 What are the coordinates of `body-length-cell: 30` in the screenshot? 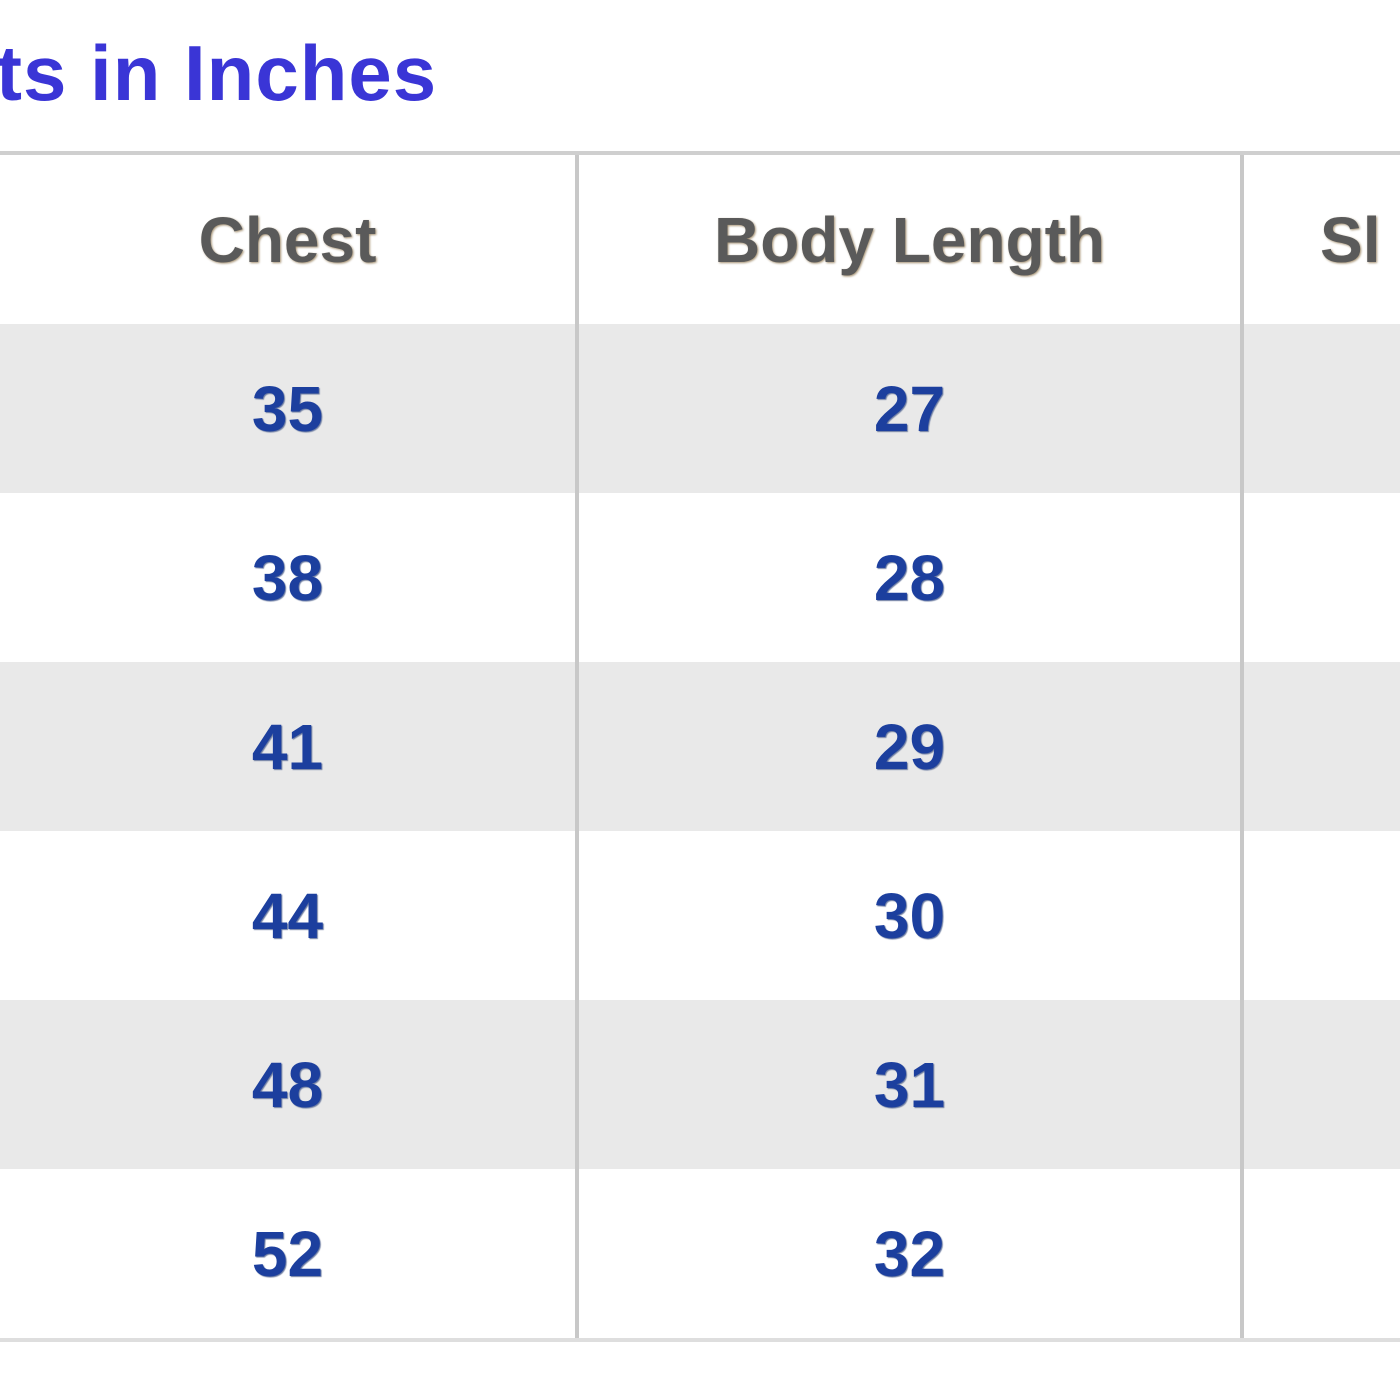 It's located at (911, 915).